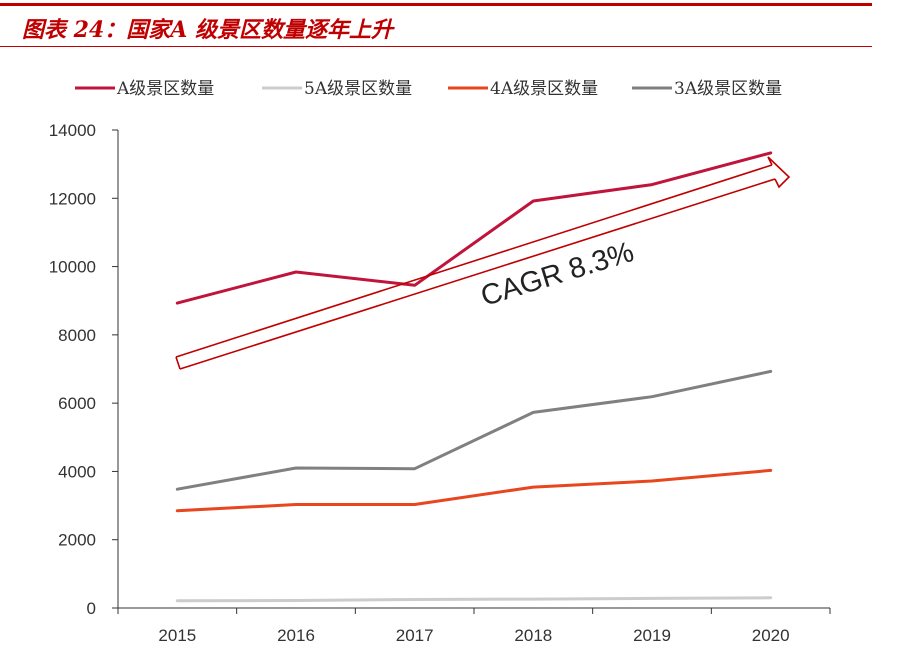  What do you see at coordinates (296, 635) in the screenshot?
I see `x-tick-label: 2016` at bounding box center [296, 635].